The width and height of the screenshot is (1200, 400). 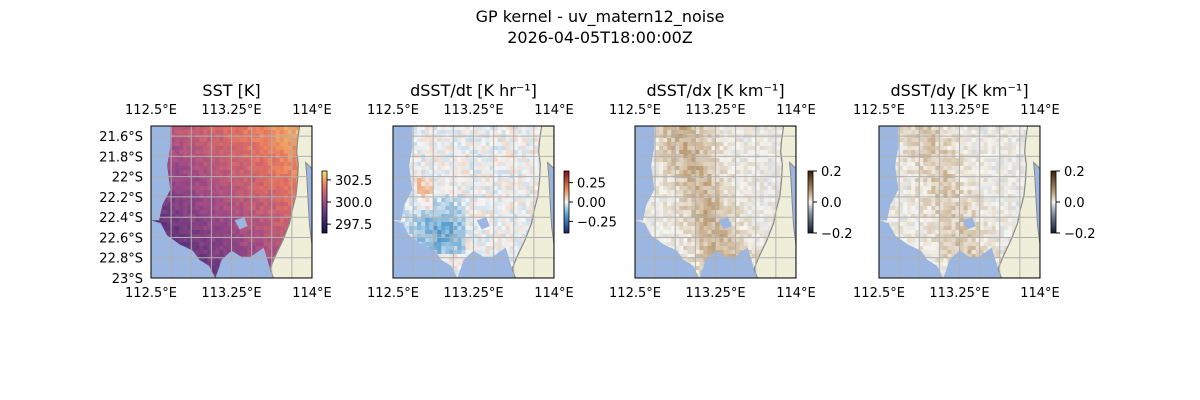 I want to click on colorbar-scale, so click(x=810, y=202).